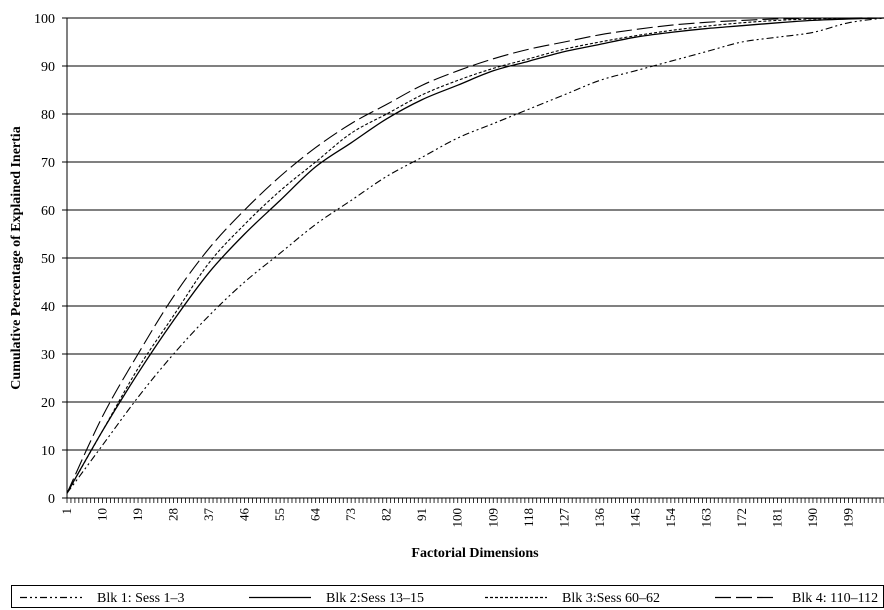 The height and width of the screenshot is (610, 884). I want to click on y-tick-label: 70, so click(48, 163).